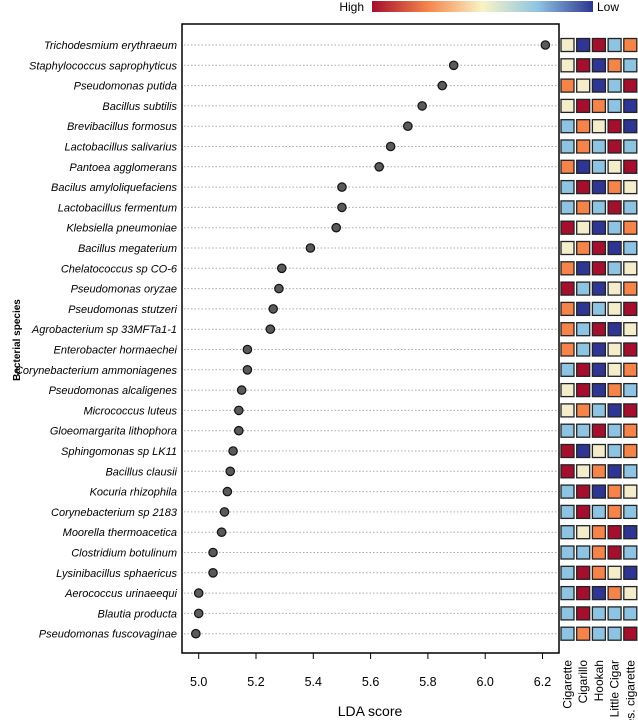 This screenshot has width=638, height=720. Describe the element at coordinates (370, 671) in the screenshot. I see `x-axis-ticks: 5.0 5.2 5.4 5.6 5.8 6.0 6.2` at that location.